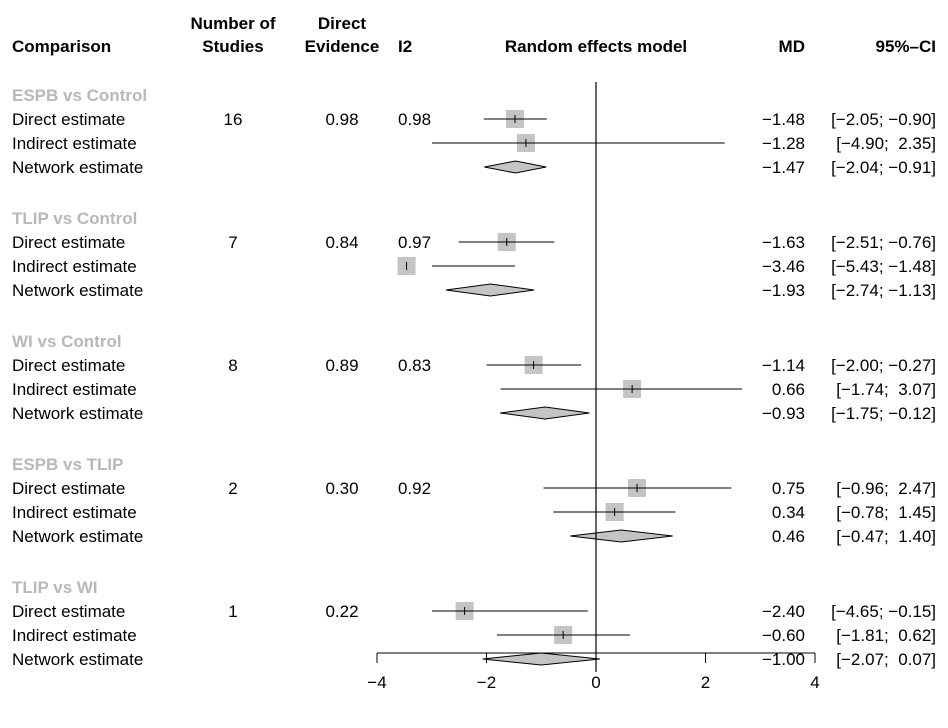 The image size is (948, 728). What do you see at coordinates (883, 266) in the screenshot?
I see `ci-value: [−5.43; −1.48]` at bounding box center [883, 266].